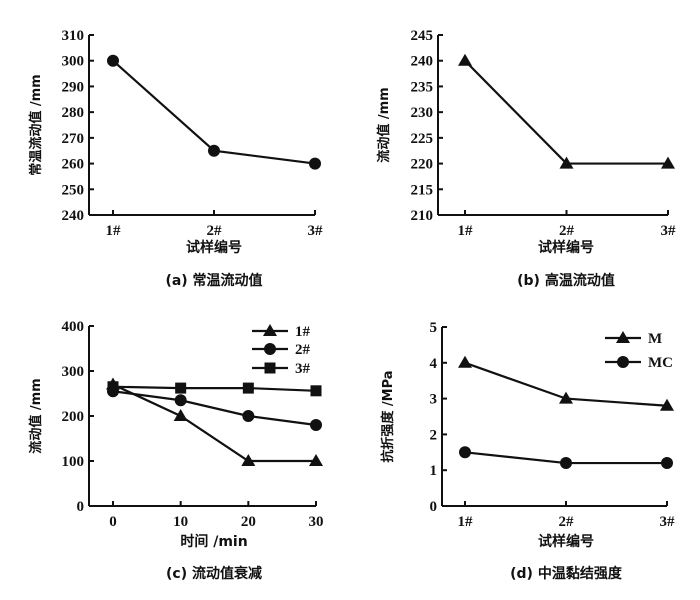 This screenshot has height=600, width=700. What do you see at coordinates (422, 190) in the screenshot?
I see `y-tick-label: 215` at bounding box center [422, 190].